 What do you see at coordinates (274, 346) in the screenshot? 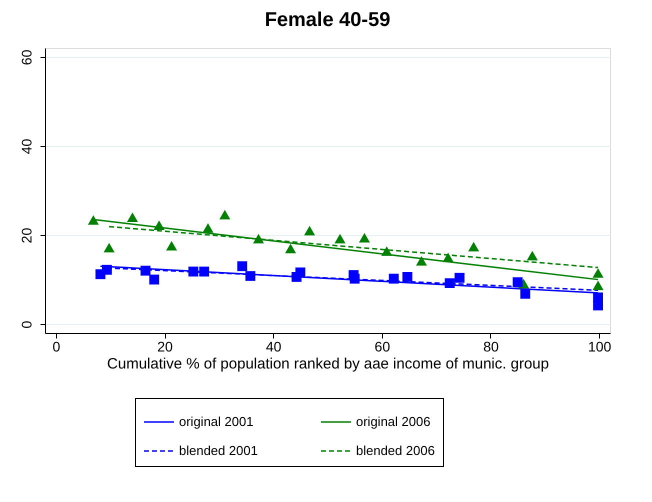
I see `x-tick-label: 40` at bounding box center [274, 346].